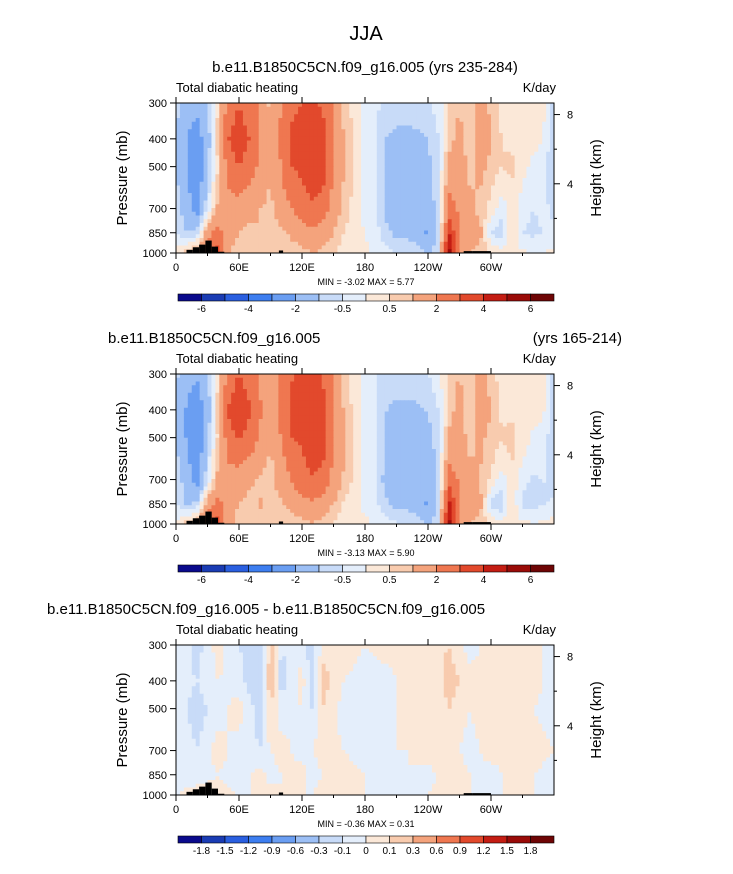 The image size is (733, 874). What do you see at coordinates (122, 448) in the screenshot?
I see `panel-2-ylabel: Pressure (mb)` at bounding box center [122, 448].